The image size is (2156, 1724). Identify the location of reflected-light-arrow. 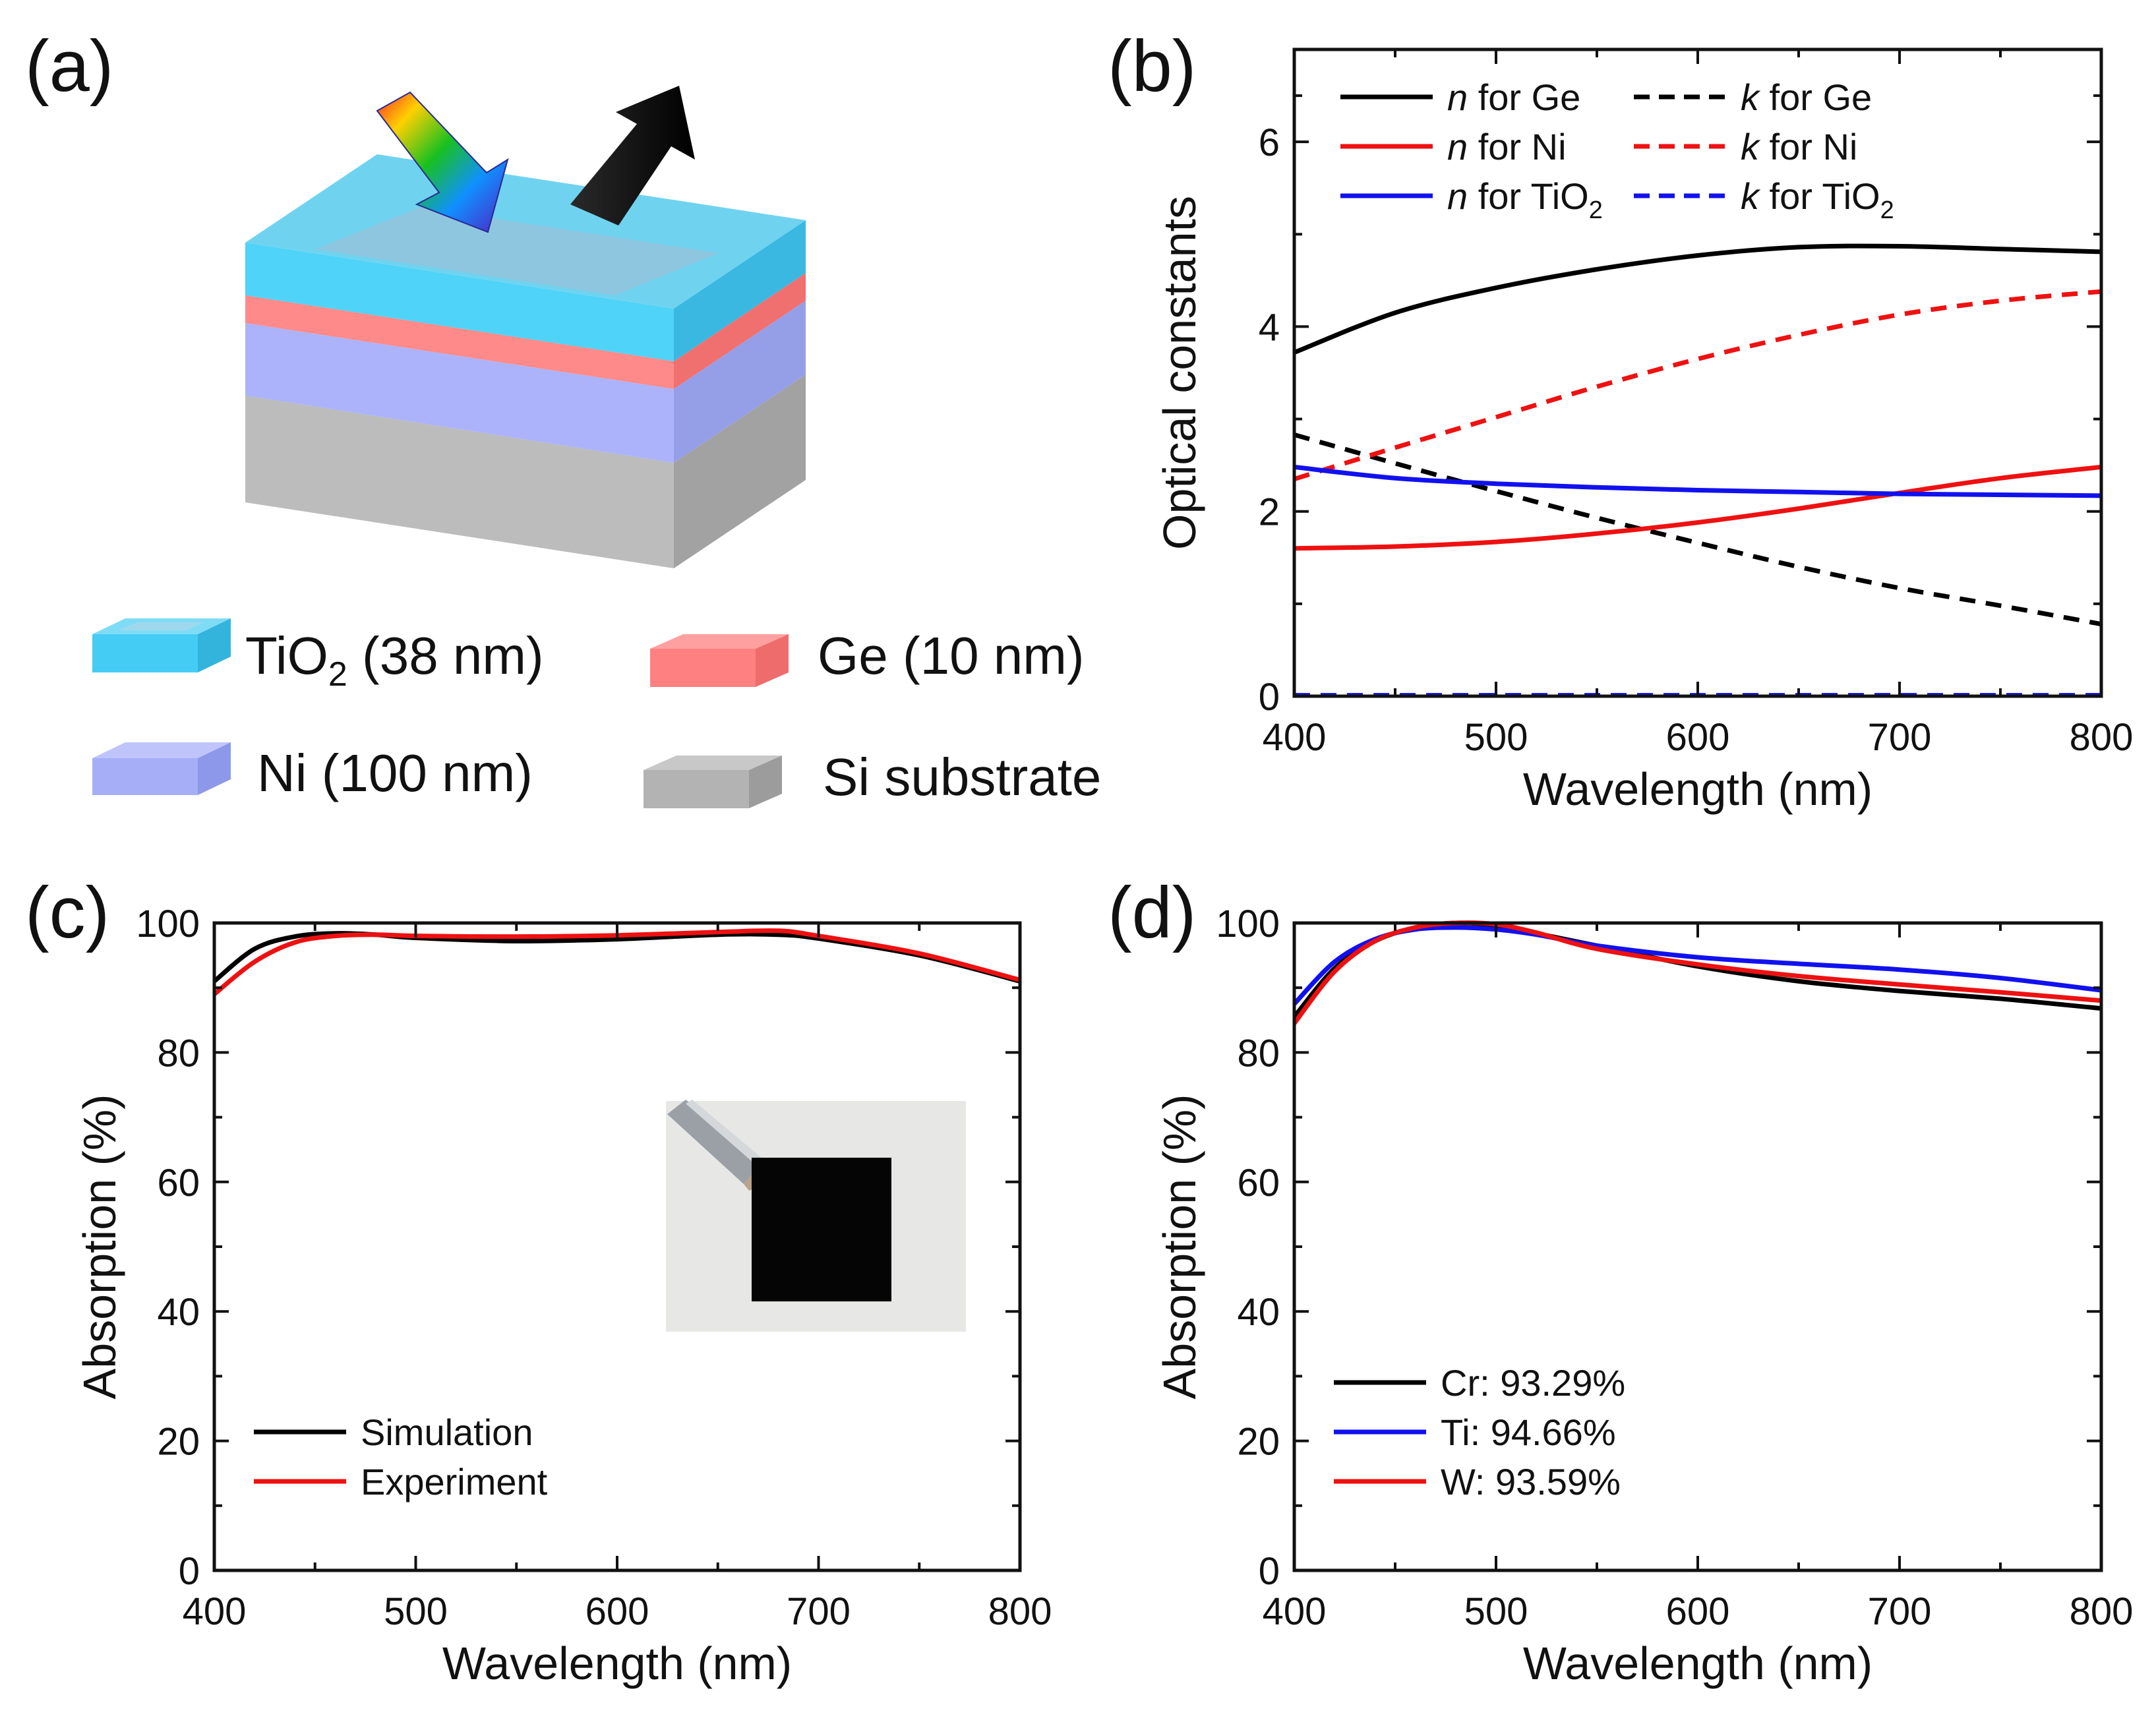
(632, 155).